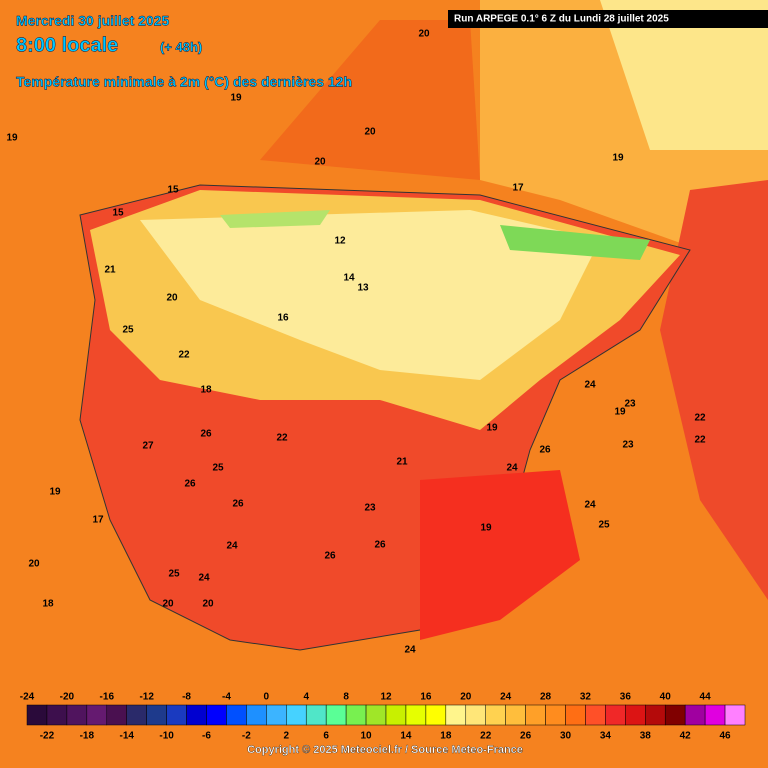 The image size is (768, 768). I want to click on scale-label: 30, so click(566, 736).